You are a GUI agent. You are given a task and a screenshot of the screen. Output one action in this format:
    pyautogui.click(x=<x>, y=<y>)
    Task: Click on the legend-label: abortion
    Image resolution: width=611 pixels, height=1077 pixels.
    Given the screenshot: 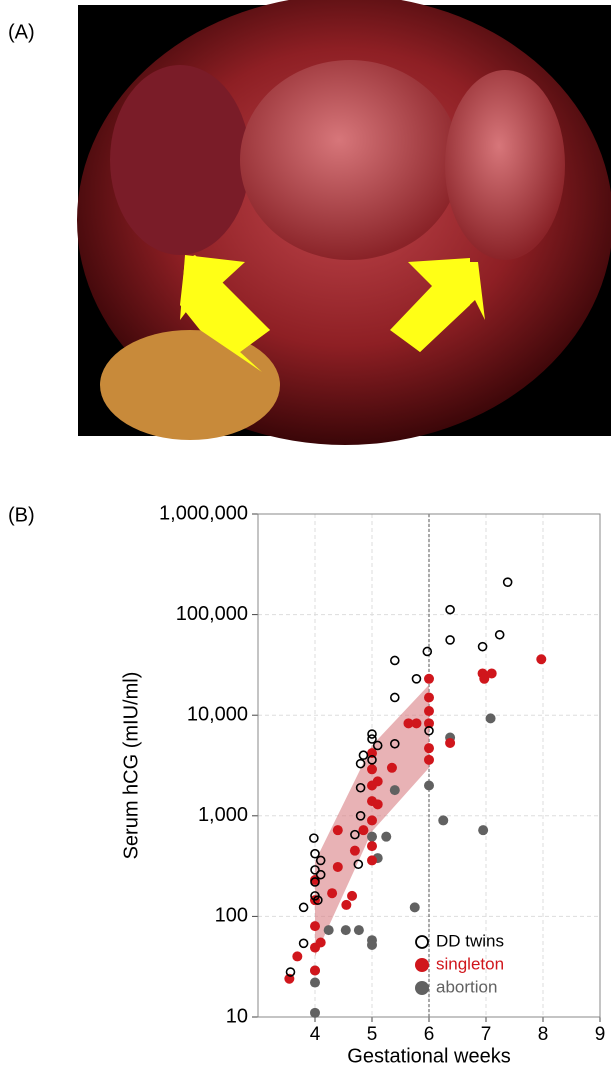 What is the action you would take?
    pyautogui.click(x=466, y=986)
    